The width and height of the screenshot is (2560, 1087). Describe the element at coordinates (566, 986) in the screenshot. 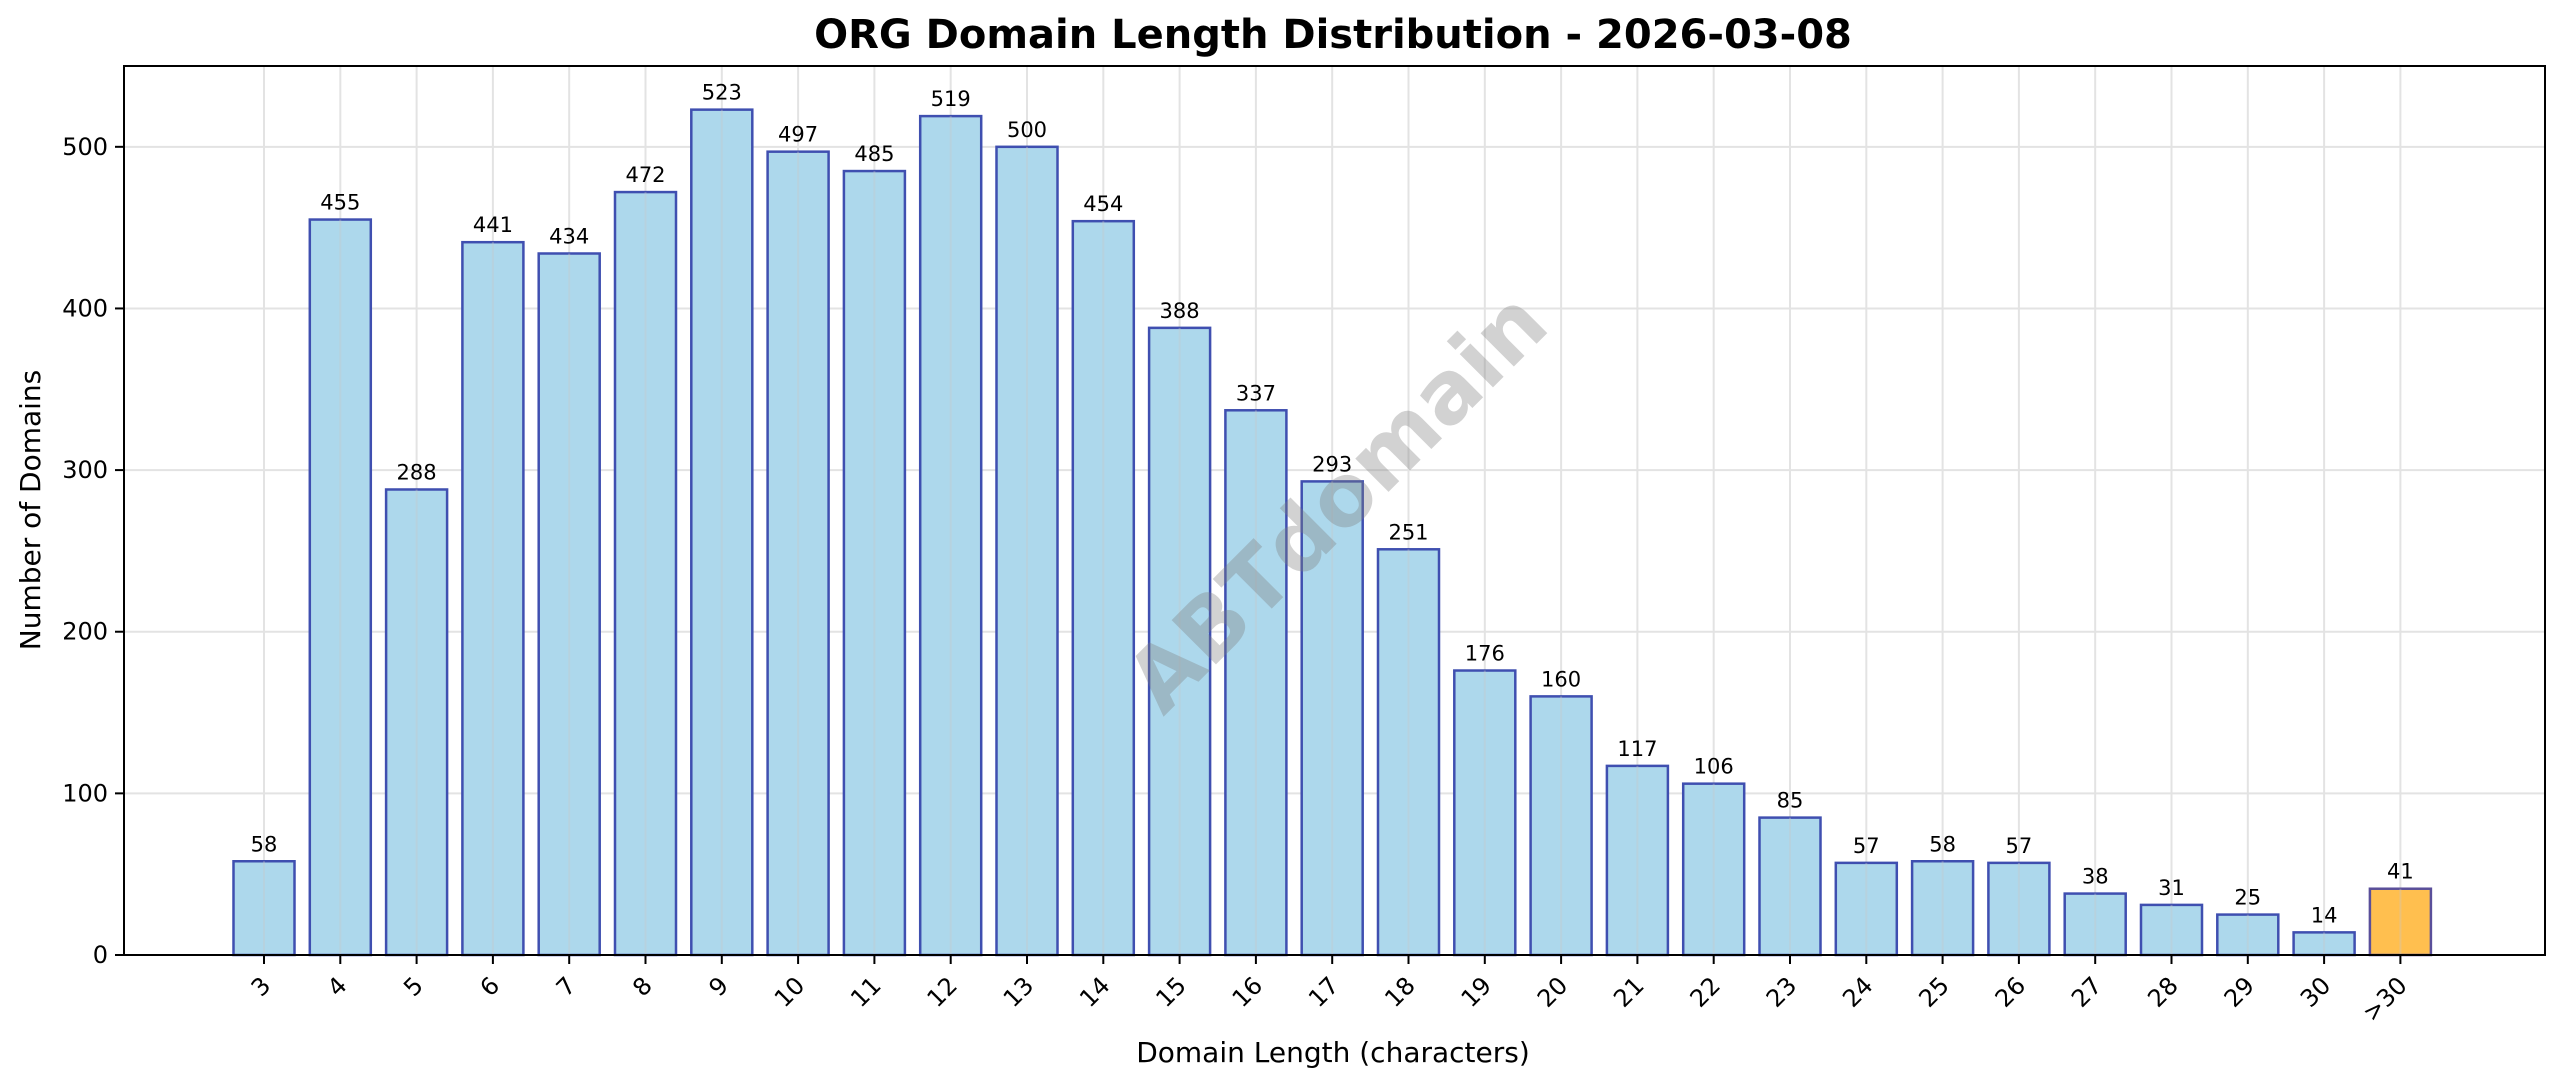

I see `x-tick-label: 7` at that location.